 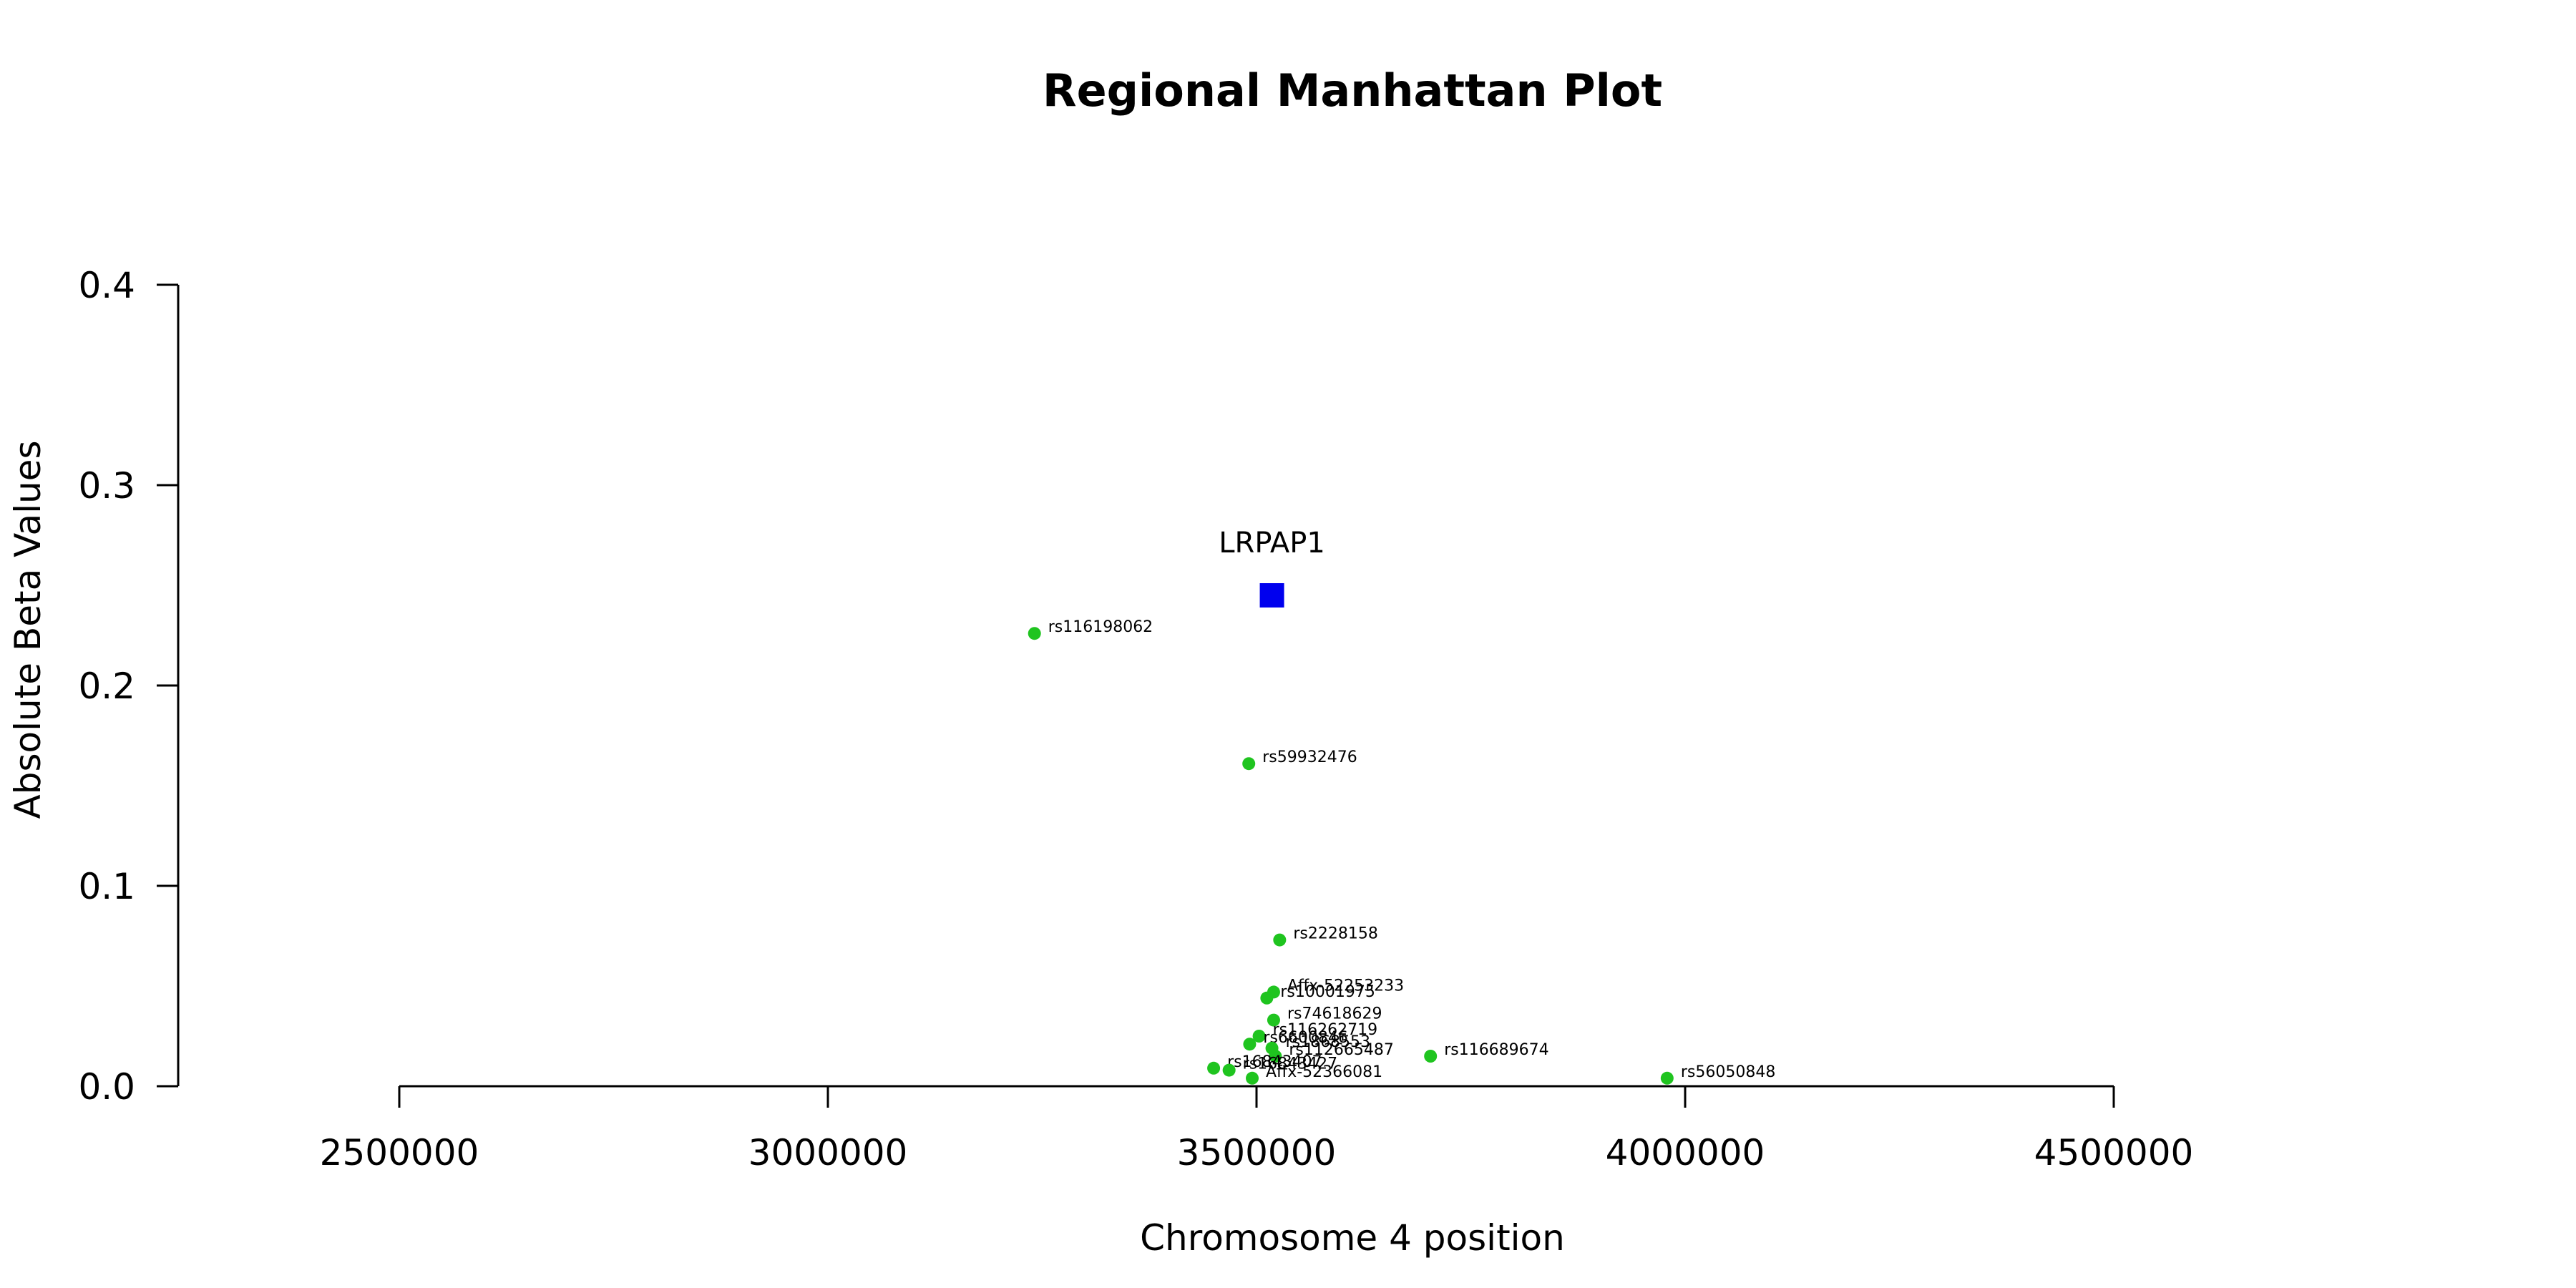 What do you see at coordinates (828, 1153) in the screenshot?
I see `x-tick-label: 3000000` at bounding box center [828, 1153].